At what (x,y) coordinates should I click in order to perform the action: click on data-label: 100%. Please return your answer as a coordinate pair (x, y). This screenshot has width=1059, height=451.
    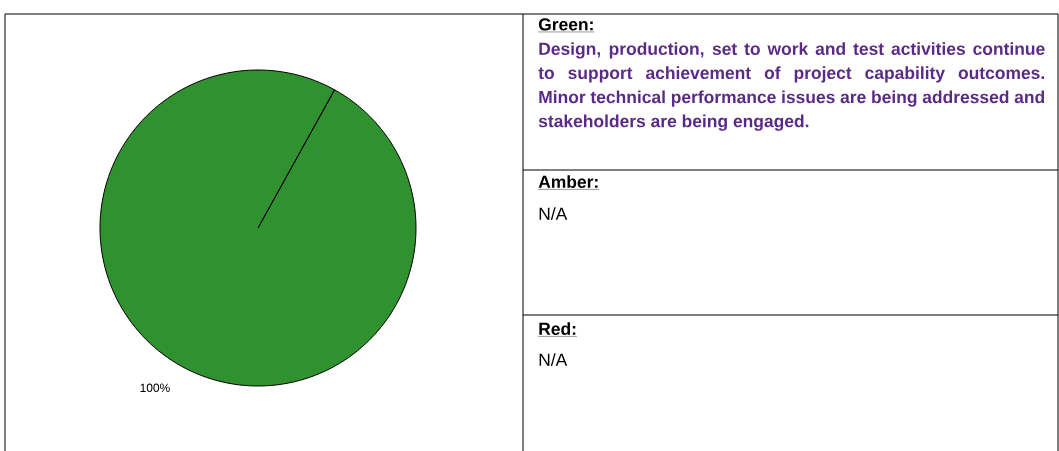
    Looking at the image, I should click on (155, 387).